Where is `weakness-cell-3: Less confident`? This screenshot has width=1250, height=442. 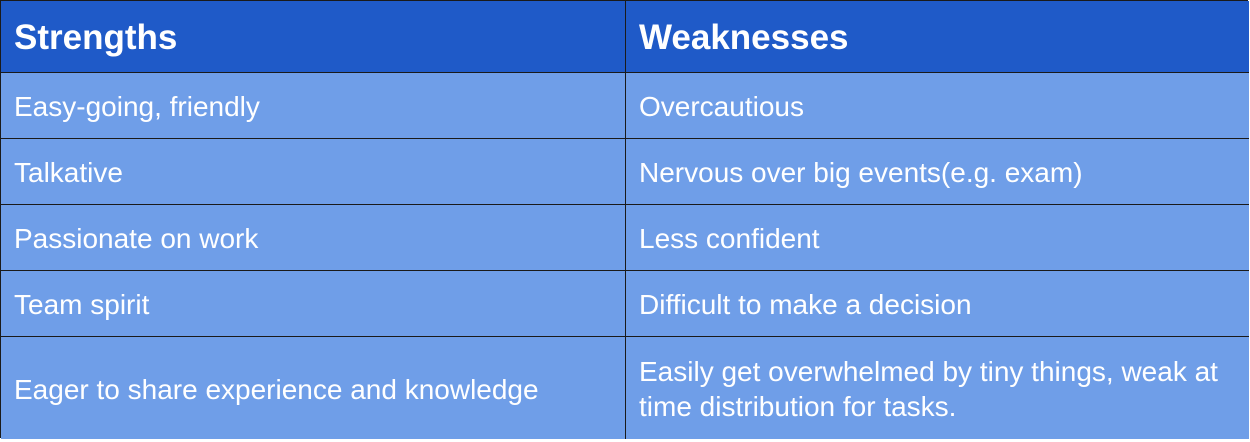 weakness-cell-3: Less confident is located at coordinates (937, 238).